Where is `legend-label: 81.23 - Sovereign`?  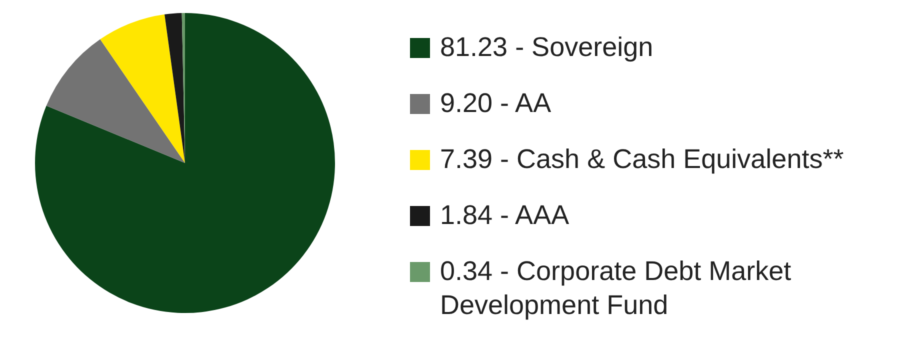
legend-label: 81.23 - Sovereign is located at coordinates (547, 47).